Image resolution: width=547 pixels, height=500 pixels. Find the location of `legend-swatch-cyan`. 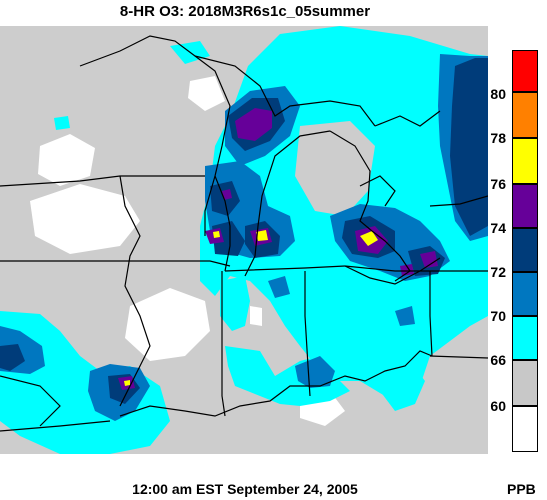

legend-swatch-cyan is located at coordinates (525, 338).